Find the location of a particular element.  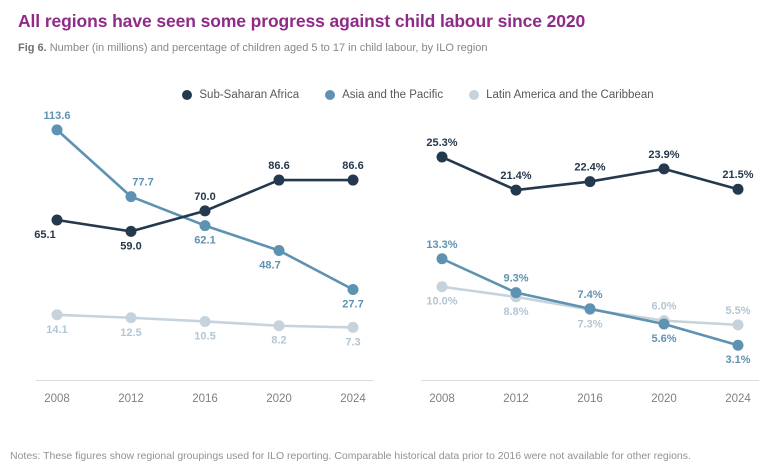

svg-text: 70.0 is located at coordinates (204, 197).